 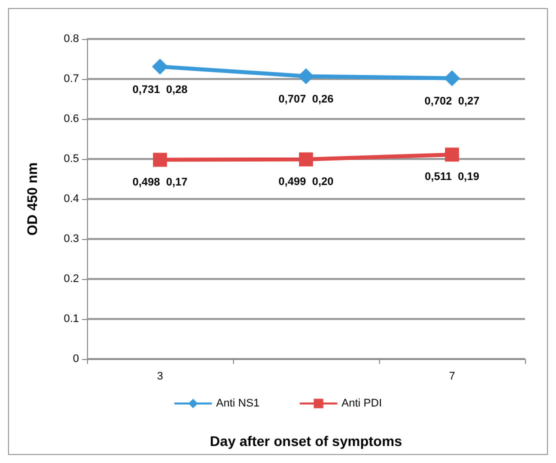 What do you see at coordinates (306, 441) in the screenshot?
I see `x-axis-title: Day after onset of symptoms` at bounding box center [306, 441].